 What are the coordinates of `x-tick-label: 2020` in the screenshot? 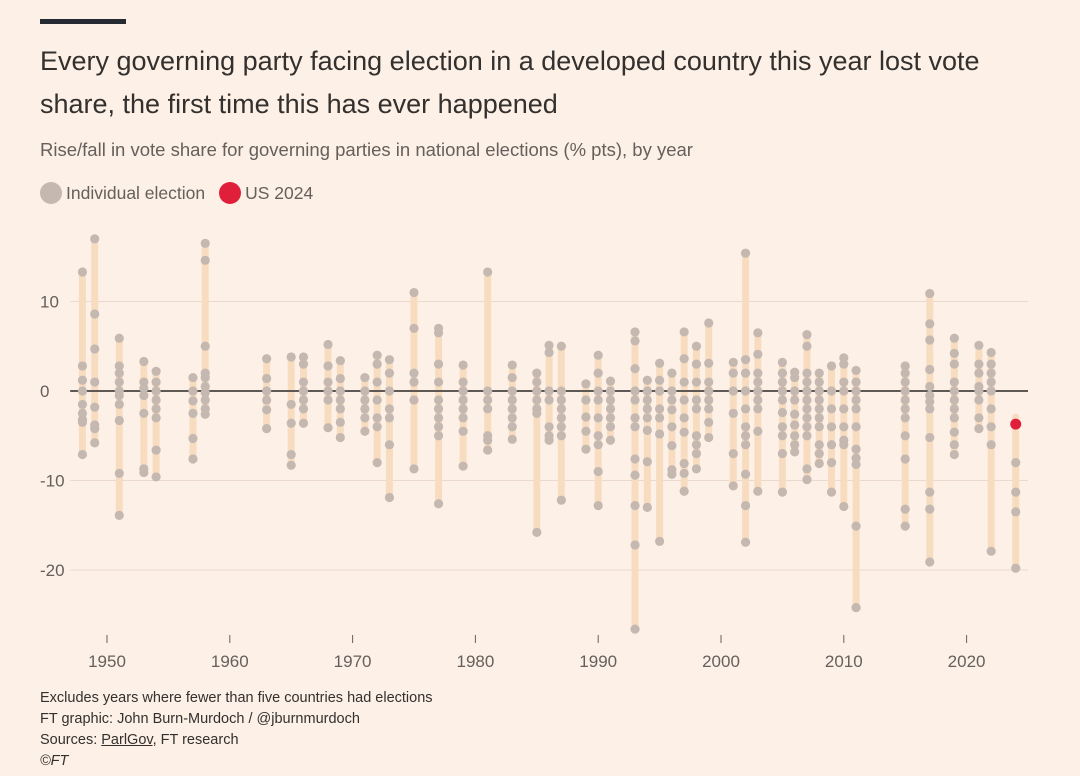 It's located at (967, 661).